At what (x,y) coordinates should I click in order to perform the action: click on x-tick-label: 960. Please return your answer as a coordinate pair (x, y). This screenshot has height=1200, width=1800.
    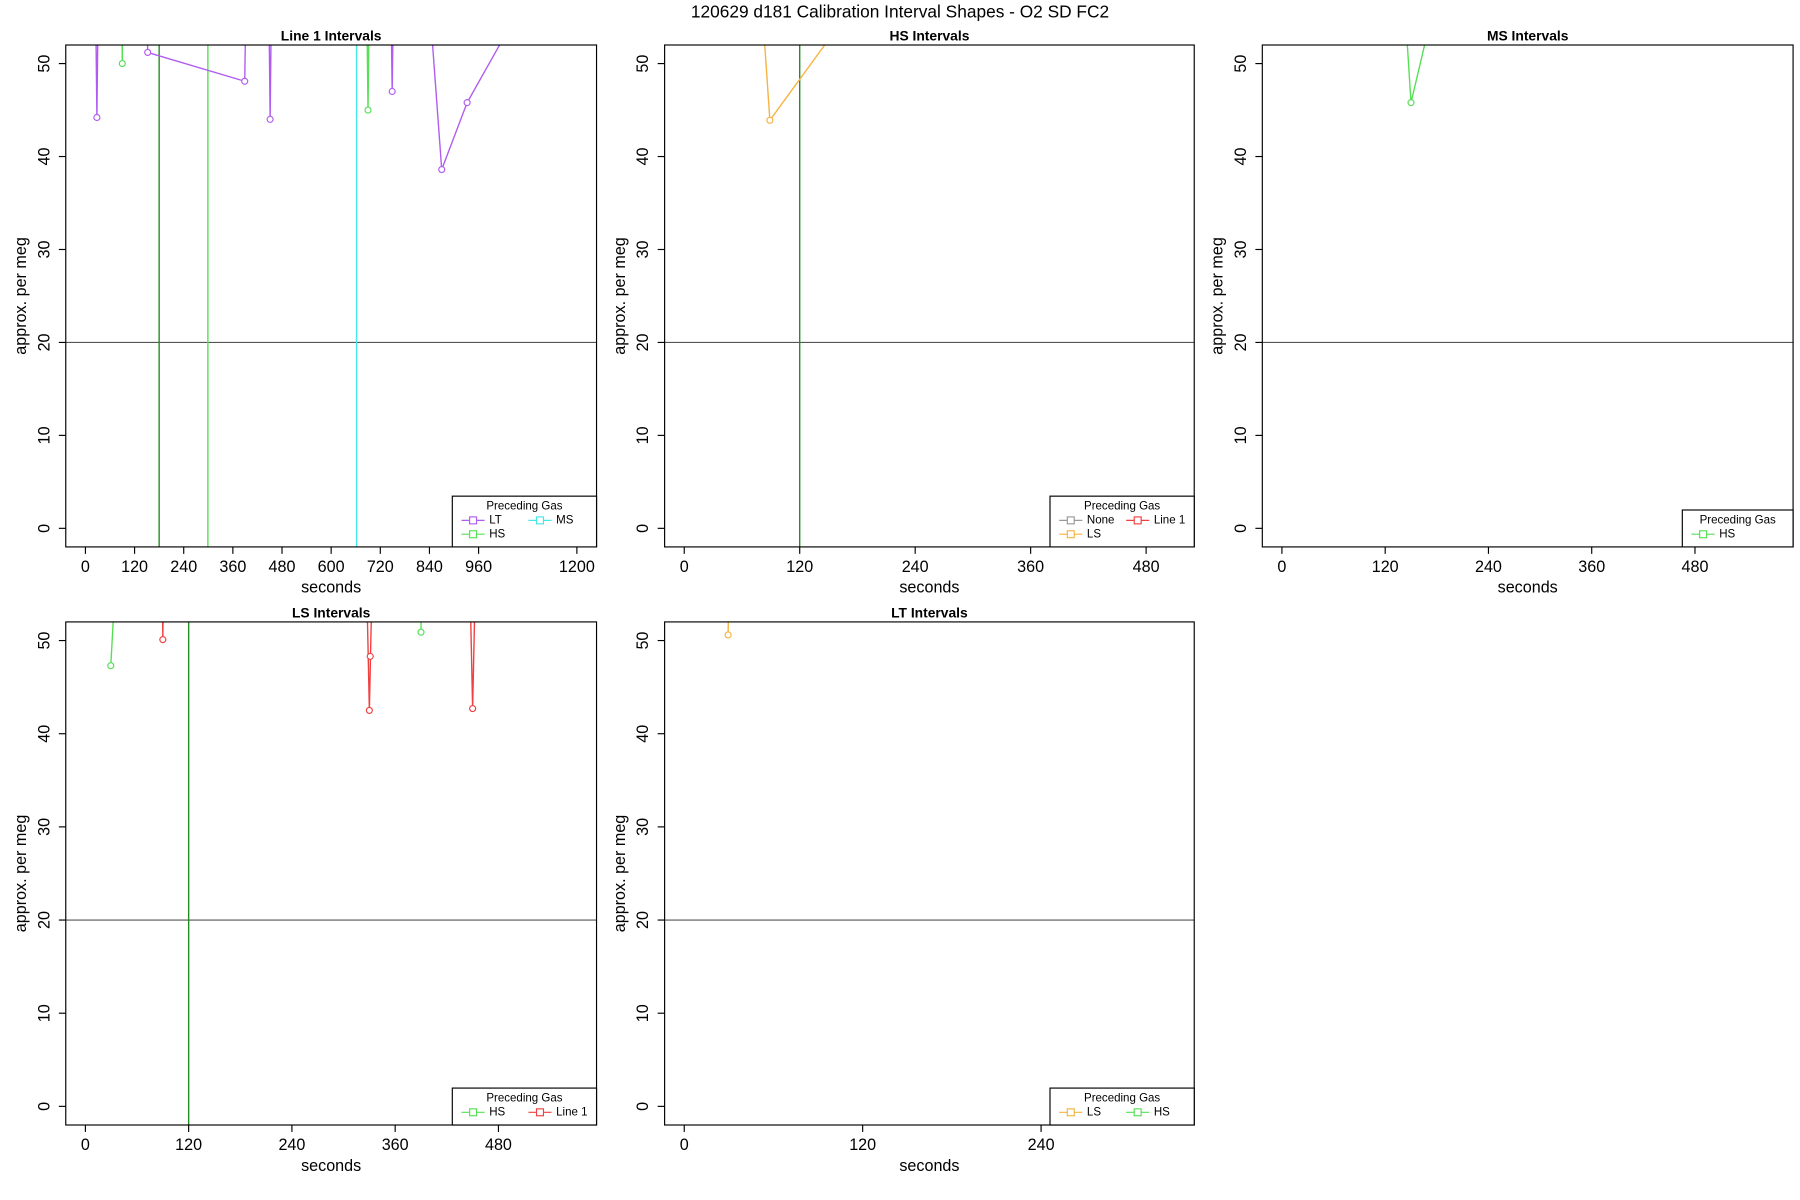
    Looking at the image, I should click on (478, 567).